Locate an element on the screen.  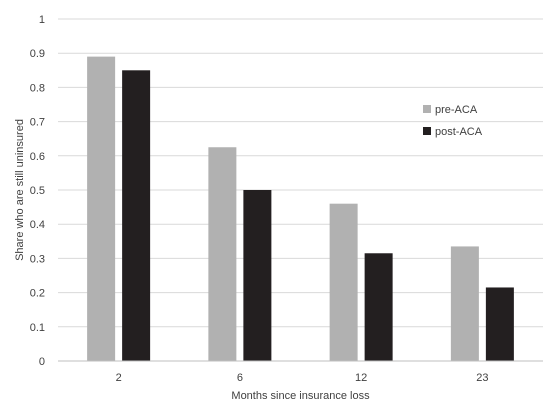
x-axis-ticks: 2 6 12 23 is located at coordinates (302, 378).